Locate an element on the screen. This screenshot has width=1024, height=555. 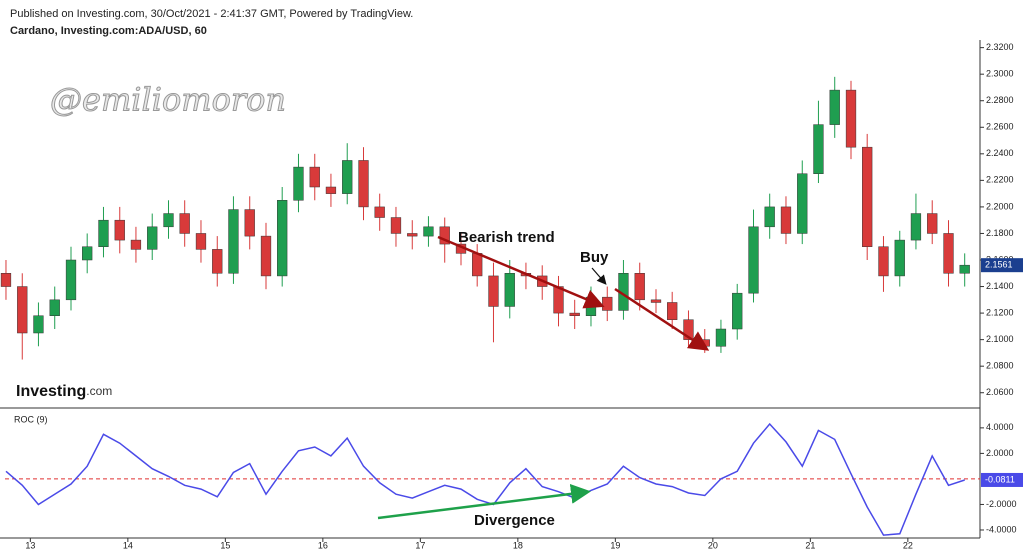
y-tick-label: 2.1200 is located at coordinates (1000, 312).